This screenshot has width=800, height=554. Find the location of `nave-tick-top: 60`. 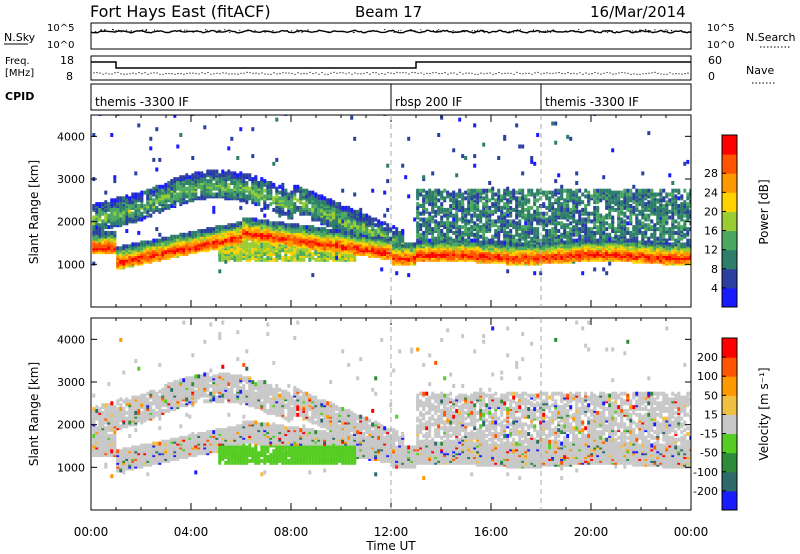

nave-tick-top: 60 is located at coordinates (715, 60).